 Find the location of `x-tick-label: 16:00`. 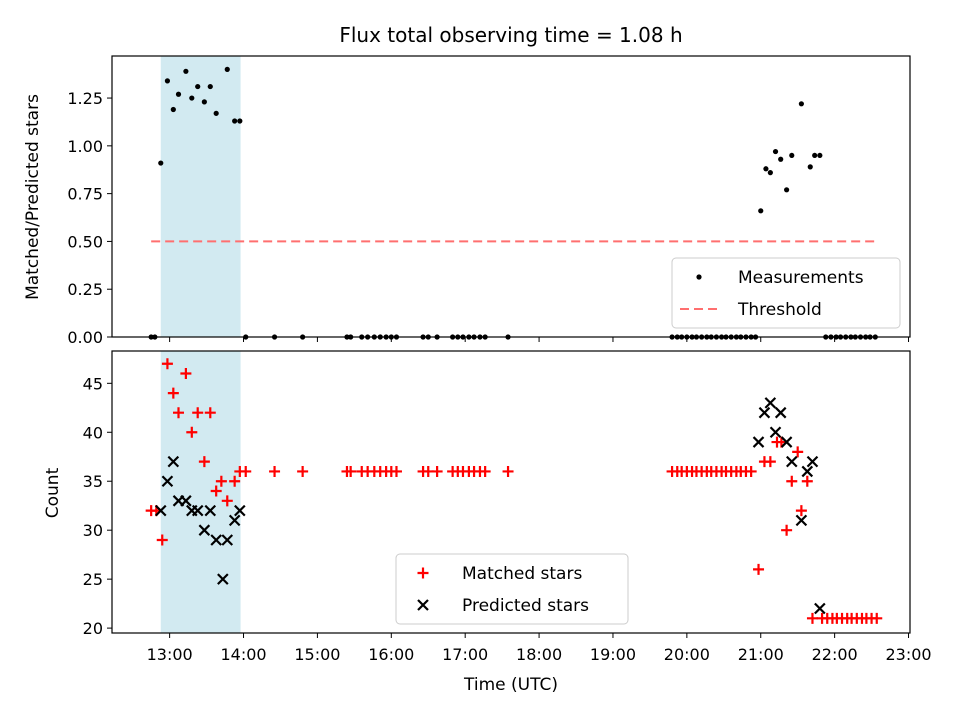

x-tick-label: 16:00 is located at coordinates (391, 654).